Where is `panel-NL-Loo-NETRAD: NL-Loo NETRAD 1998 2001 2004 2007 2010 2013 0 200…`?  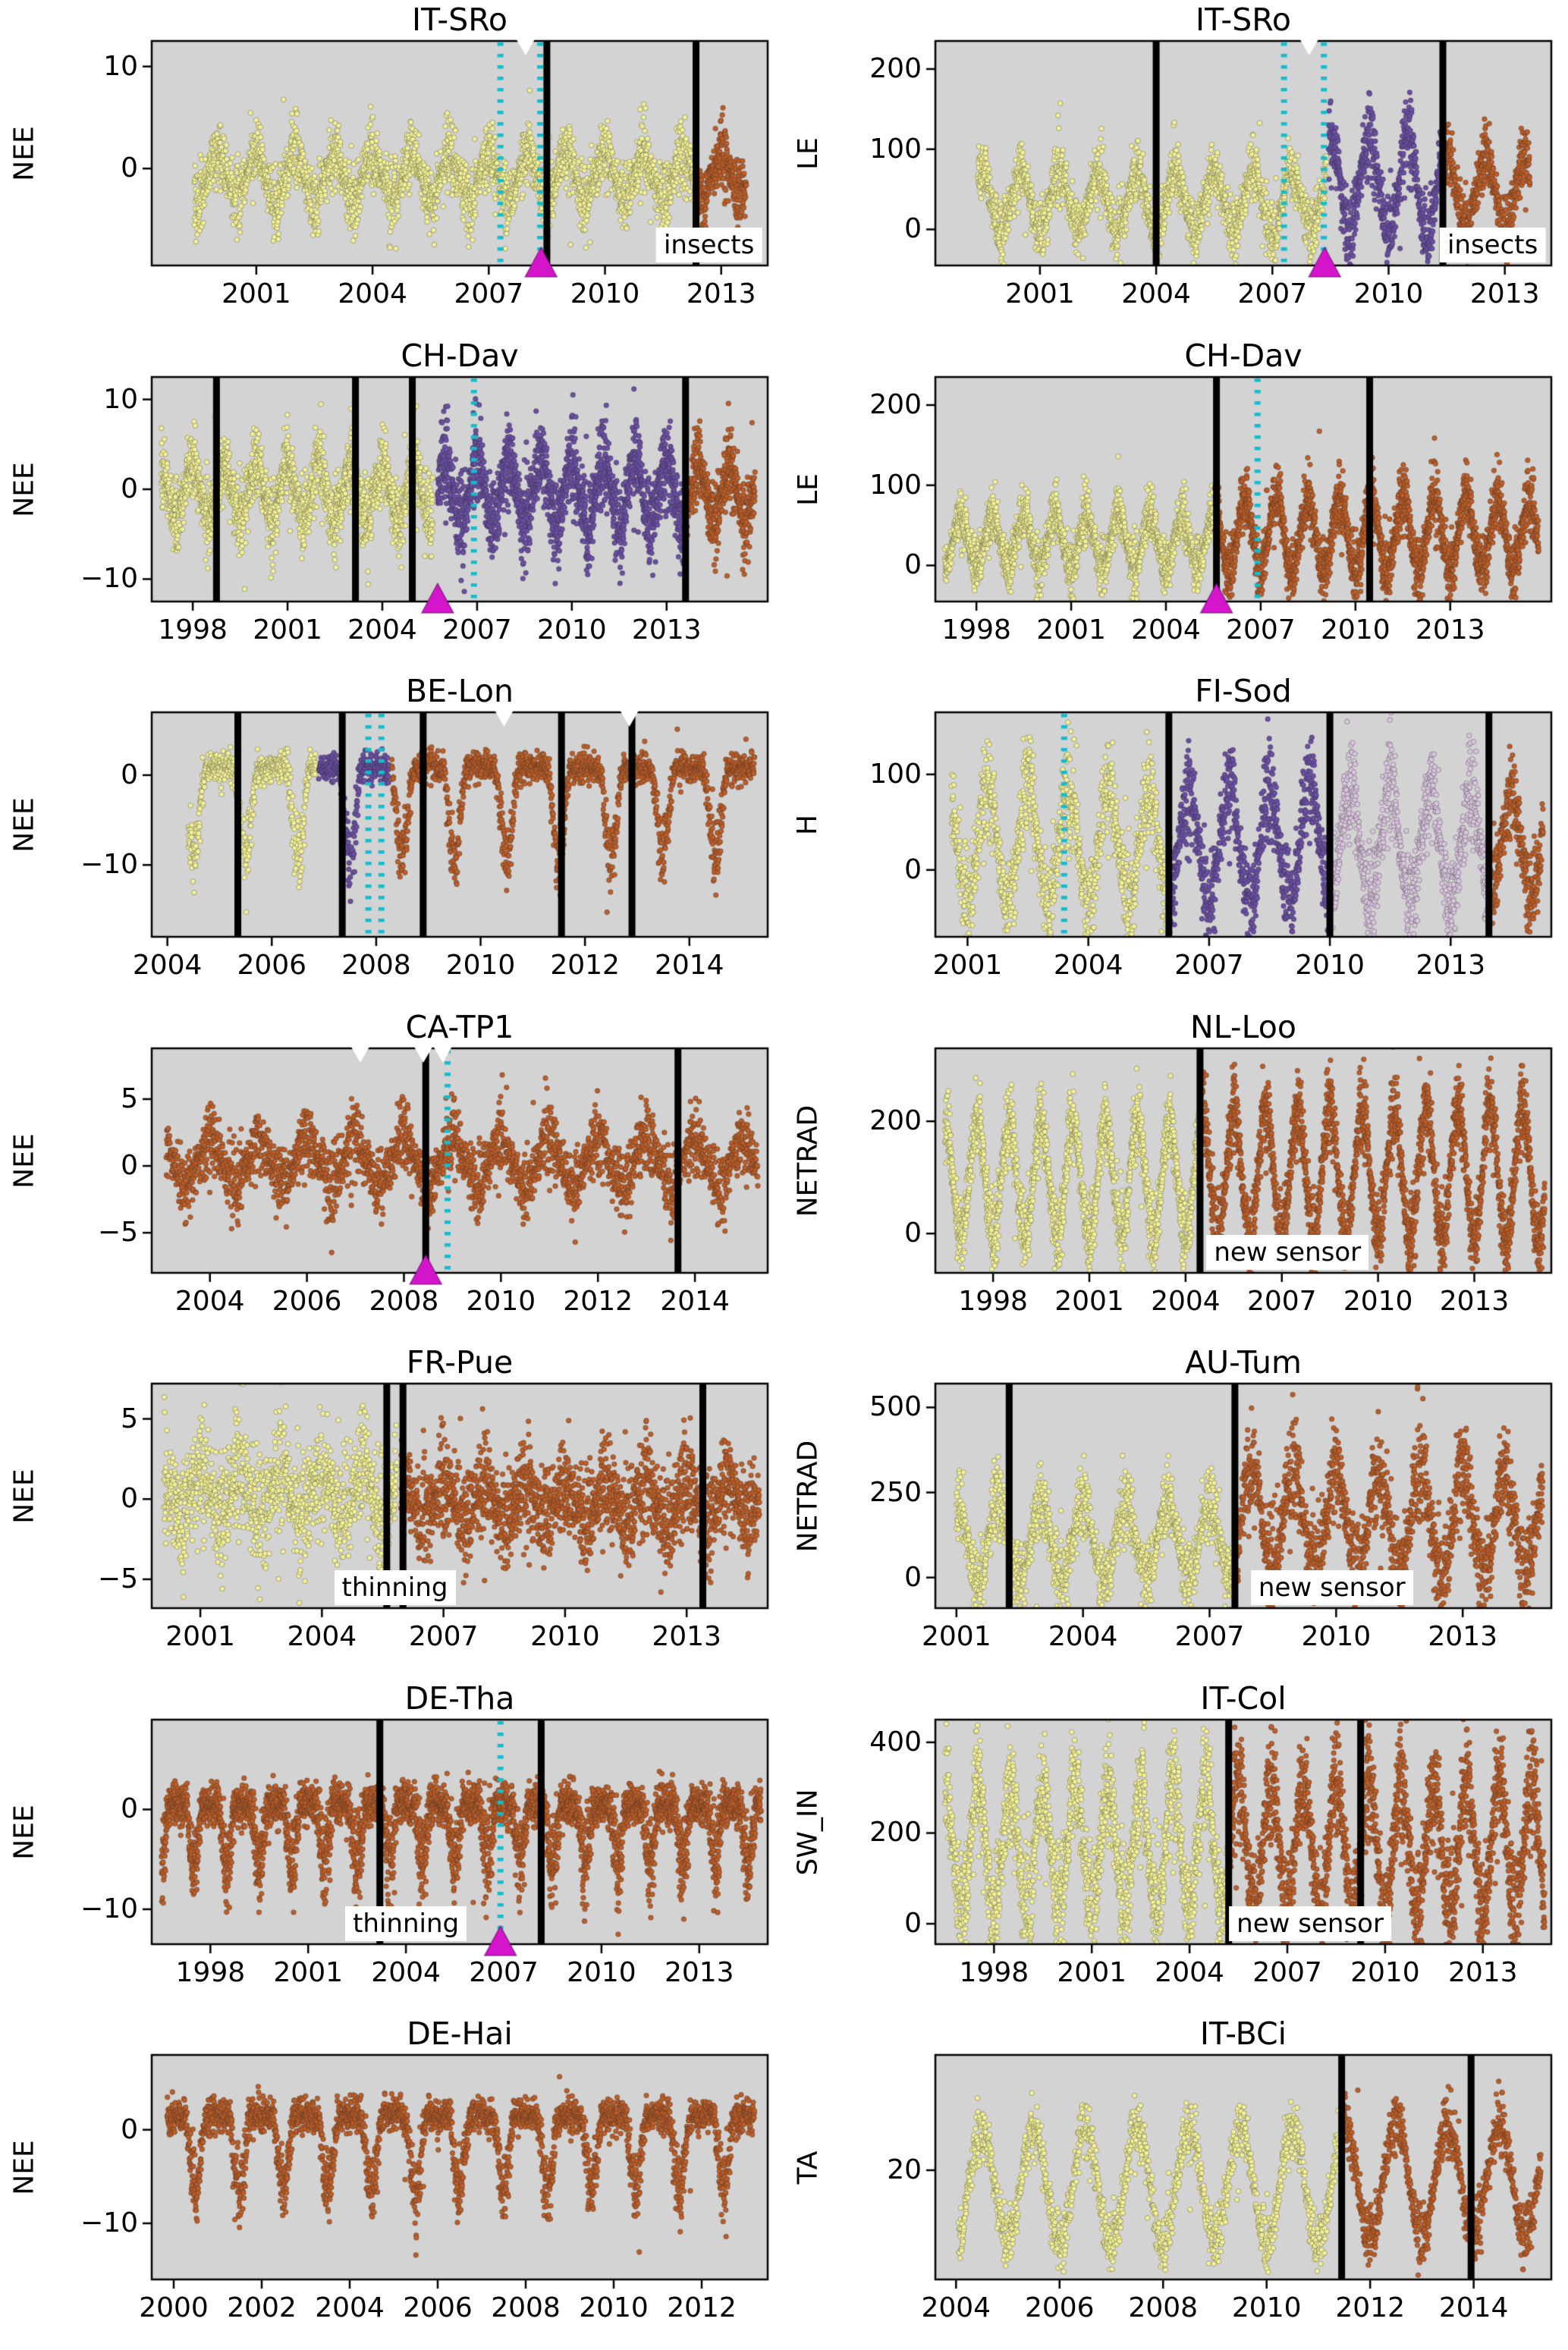
panel-NL-Loo-NETRAD: NL-Loo NETRAD 1998 2001 2004 2007 2010 2013 0 200… is located at coordinates (1176, 1175).